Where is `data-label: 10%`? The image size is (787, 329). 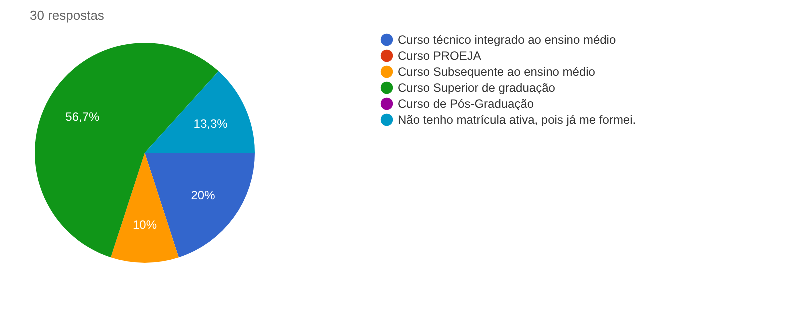 data-label: 10% is located at coordinates (145, 225).